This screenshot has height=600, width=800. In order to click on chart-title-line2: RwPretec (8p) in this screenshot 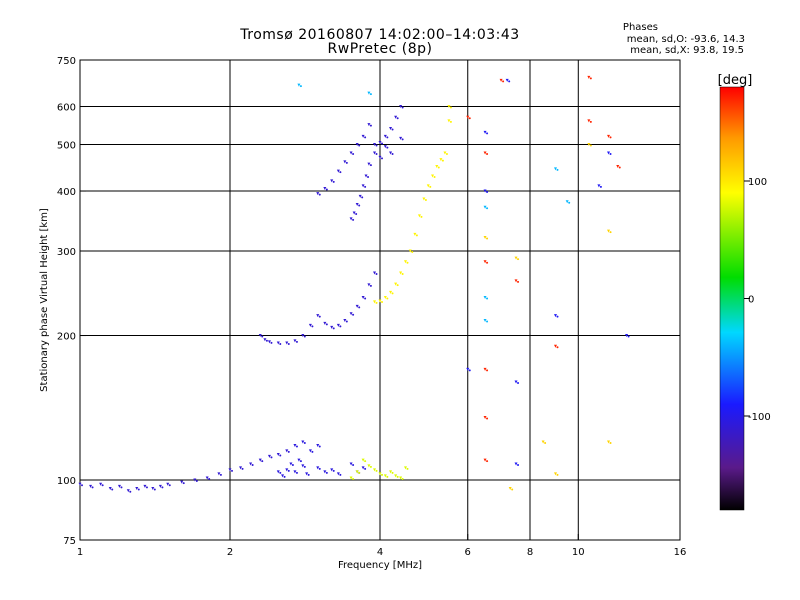, I will do `click(380, 49)`.